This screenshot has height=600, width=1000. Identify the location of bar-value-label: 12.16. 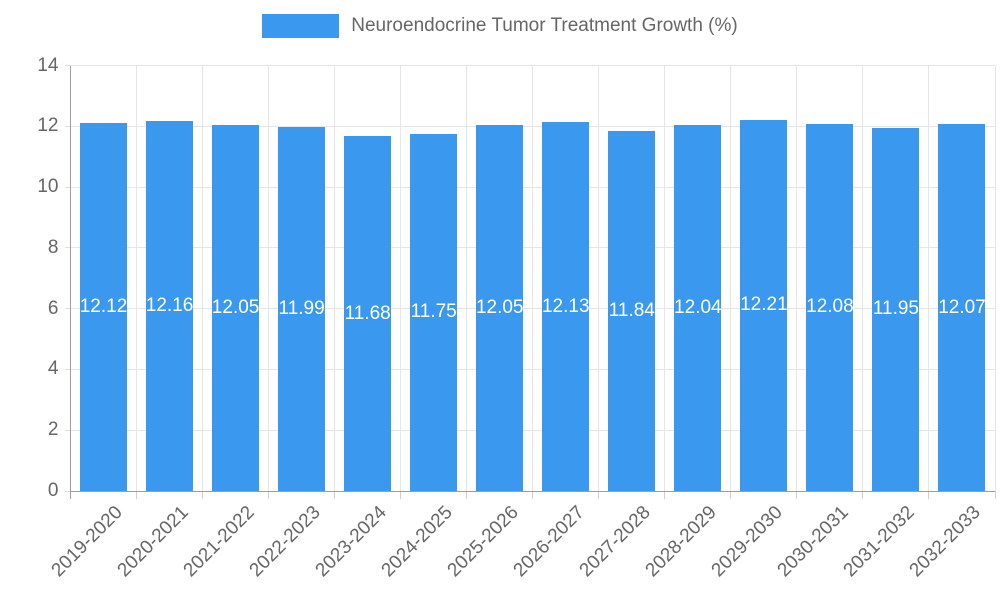
(169, 306).